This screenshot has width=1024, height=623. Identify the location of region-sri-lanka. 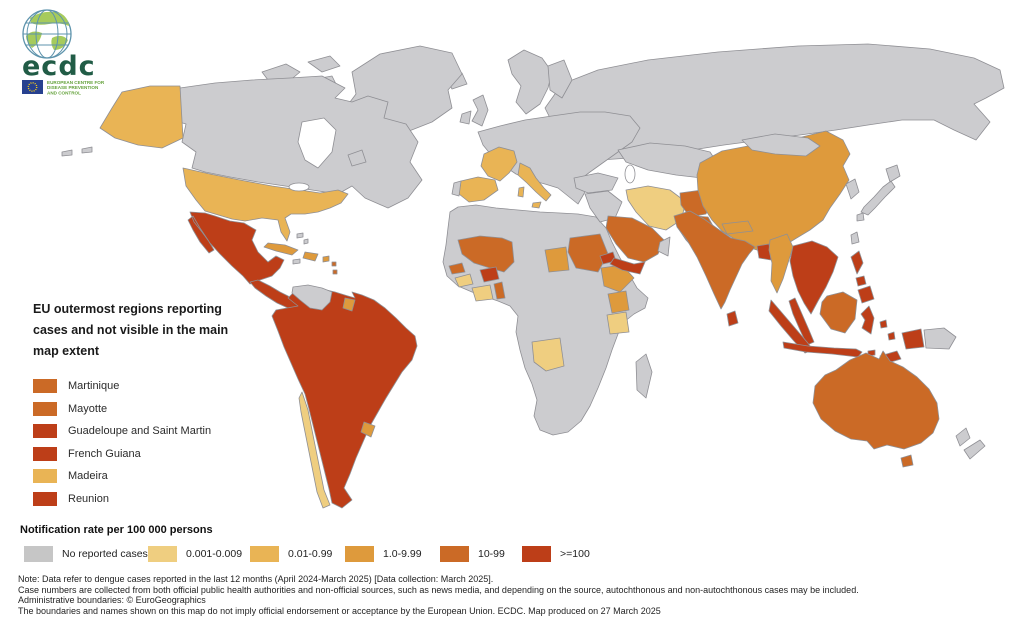
(732, 318).